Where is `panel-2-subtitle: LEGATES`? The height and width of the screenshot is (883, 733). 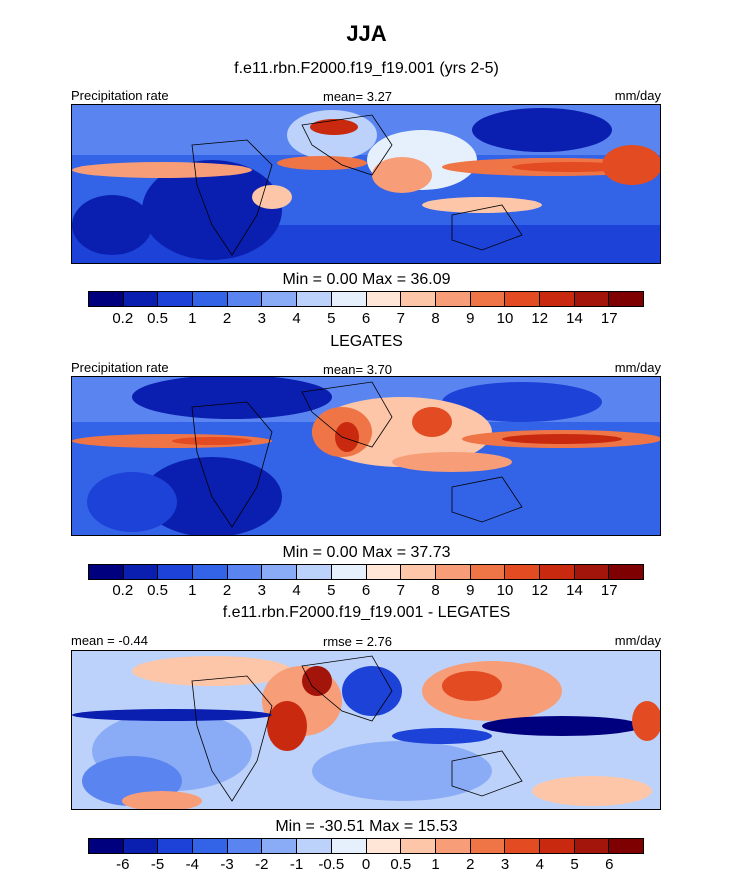
panel-2-subtitle: LEGATES is located at coordinates (366, 341).